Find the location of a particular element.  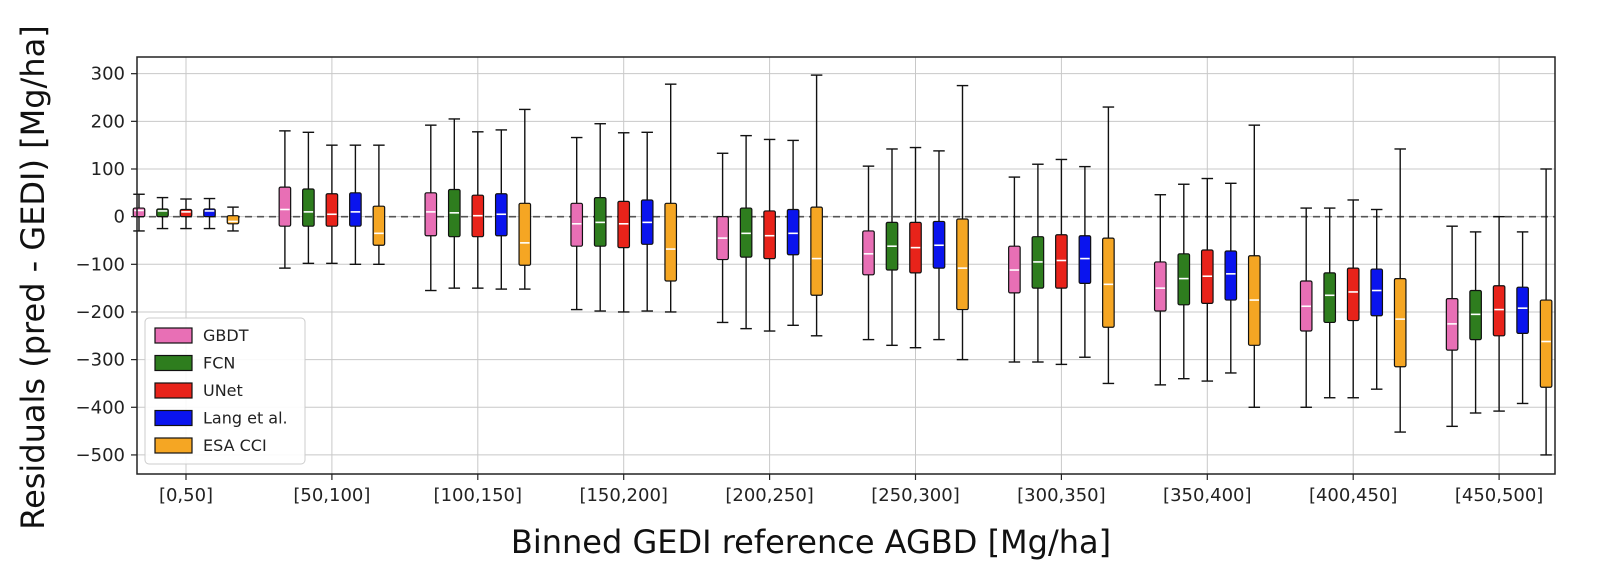

y-tick-label: −400 is located at coordinates (100, 407).